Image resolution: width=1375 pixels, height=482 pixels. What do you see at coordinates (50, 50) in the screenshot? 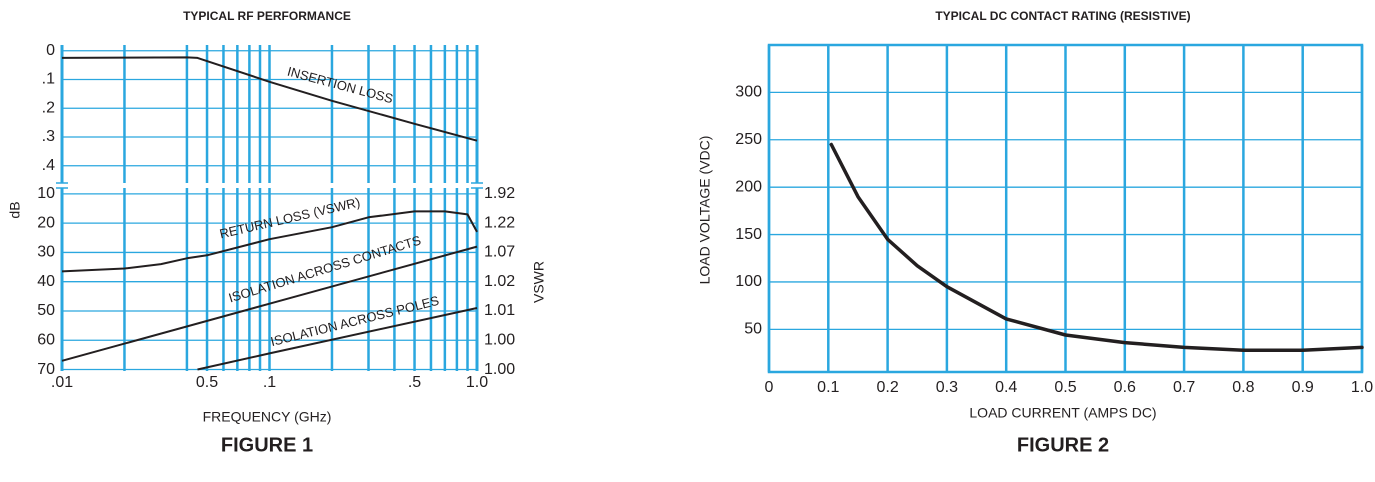
I see `y-tick-label: 0` at bounding box center [50, 50].